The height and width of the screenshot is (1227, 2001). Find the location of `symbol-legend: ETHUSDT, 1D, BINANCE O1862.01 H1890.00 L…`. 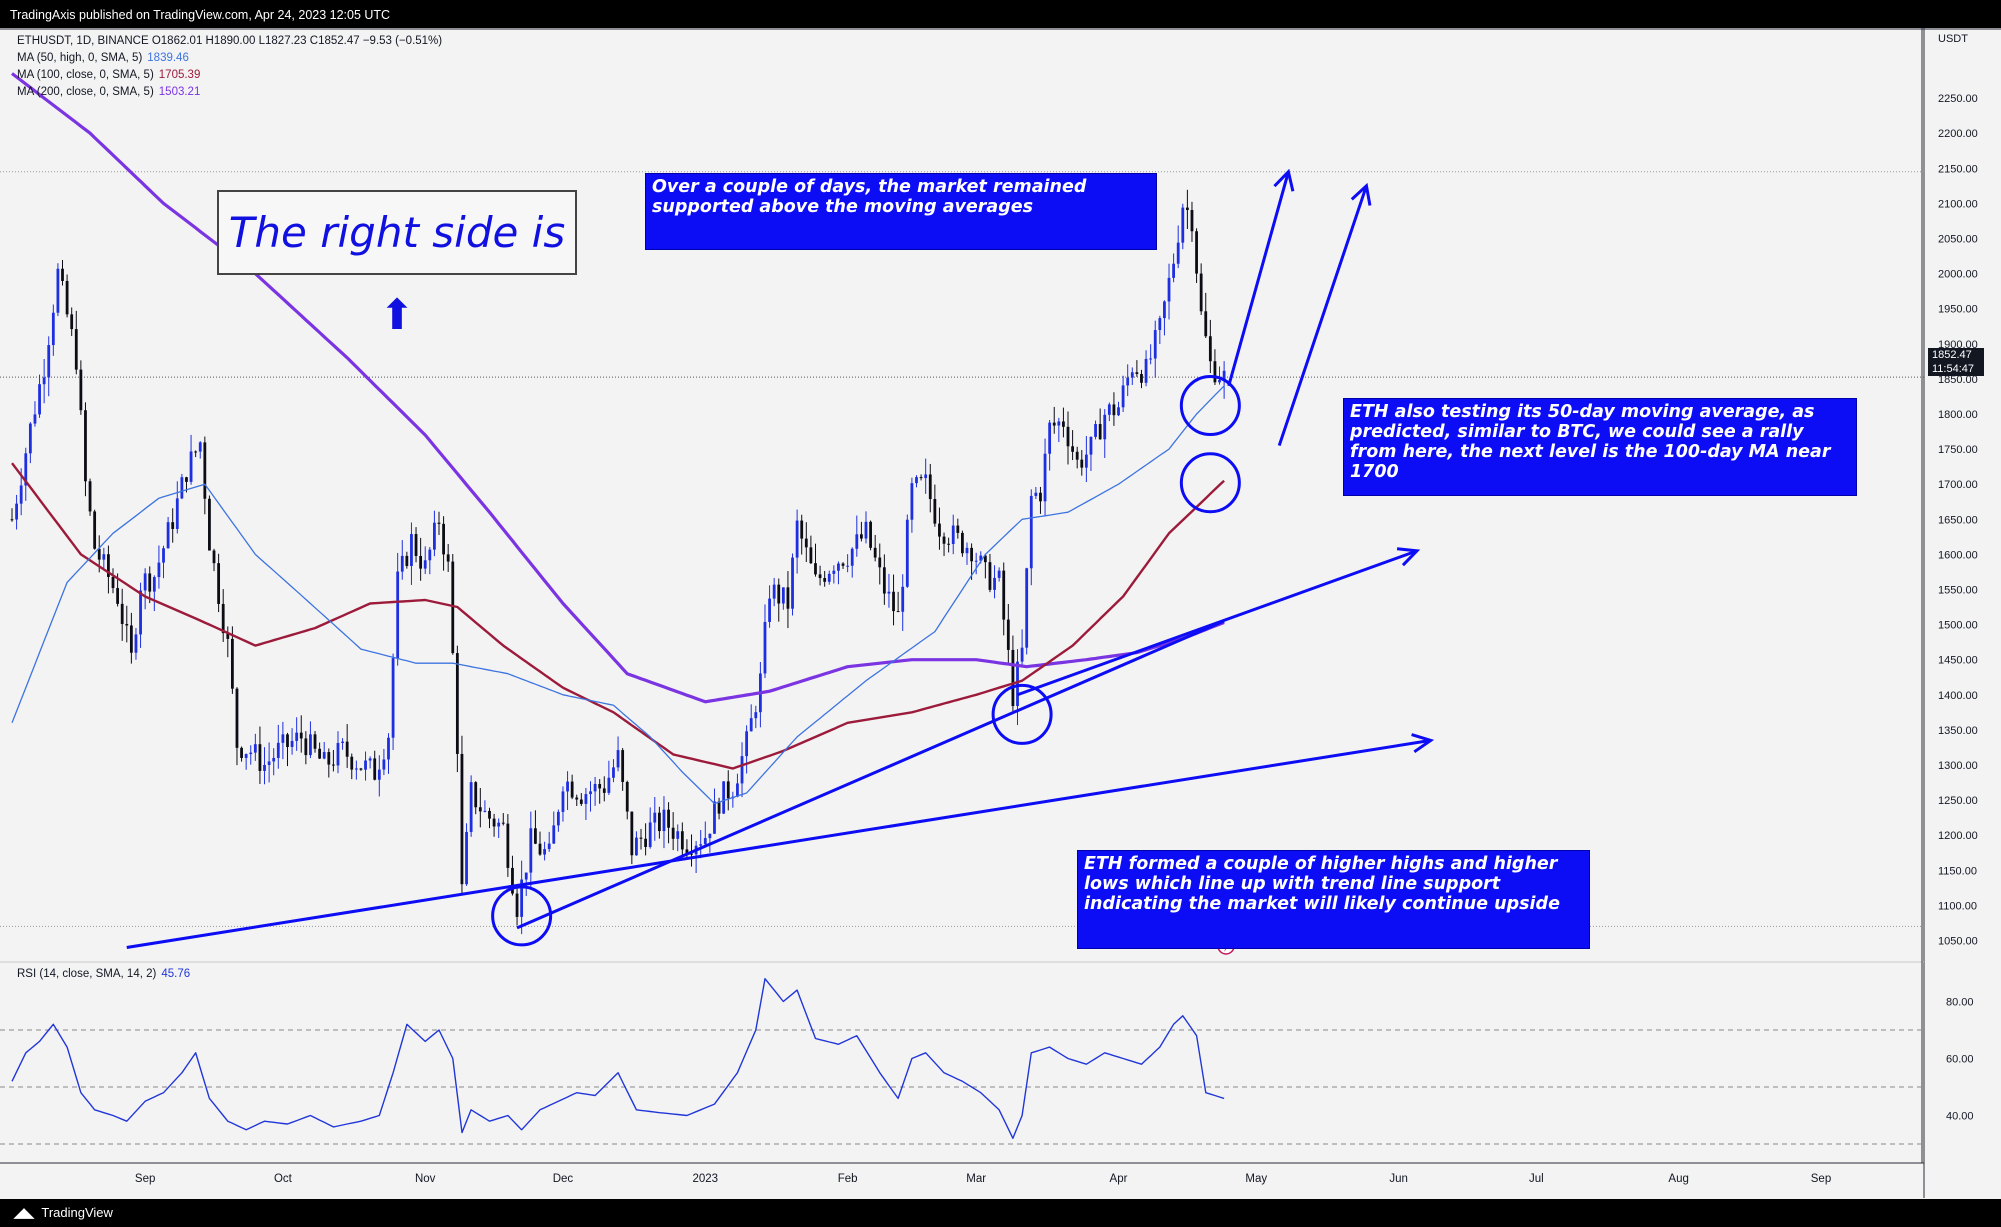

symbol-legend: ETHUSDT, 1D, BINANCE O1862.01 H1890.00 L… is located at coordinates (229, 41).